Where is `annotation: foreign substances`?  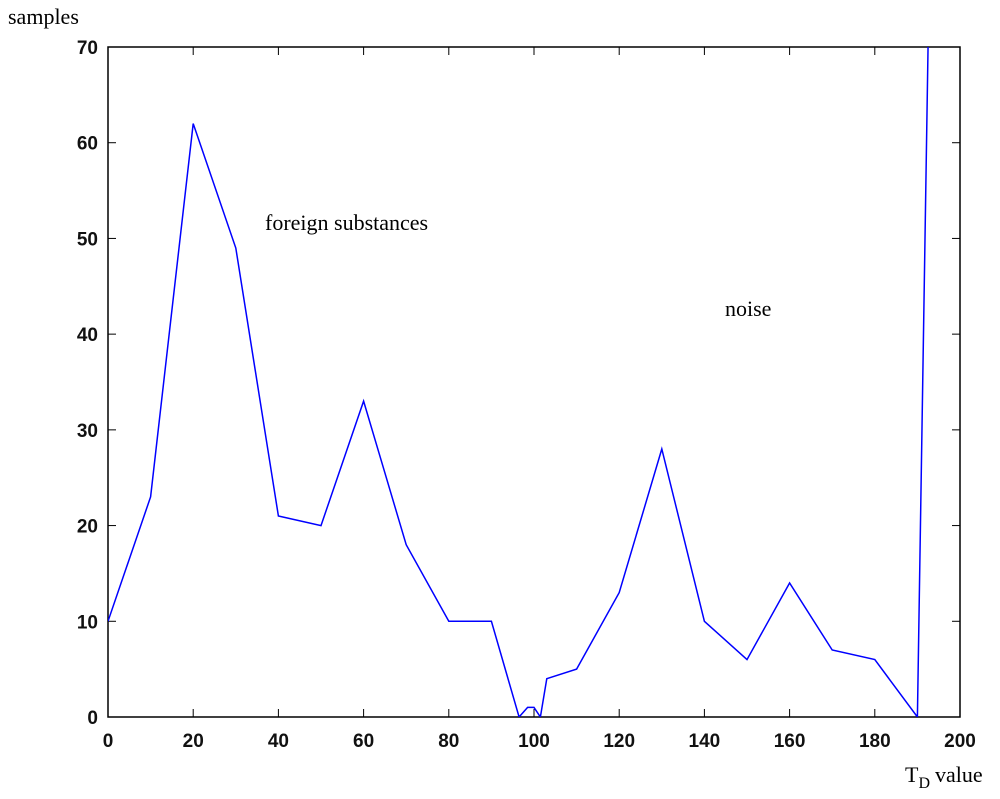 annotation: foreign substances is located at coordinates (346, 222).